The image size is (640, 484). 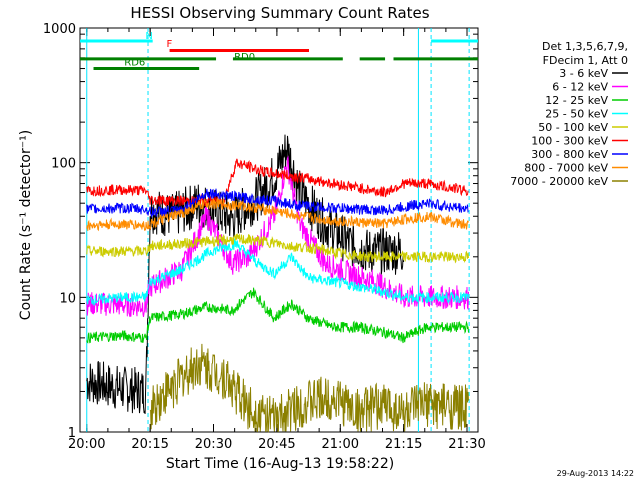 What do you see at coordinates (340, 444) in the screenshot?
I see `x-tick-label: 21:00` at bounding box center [340, 444].